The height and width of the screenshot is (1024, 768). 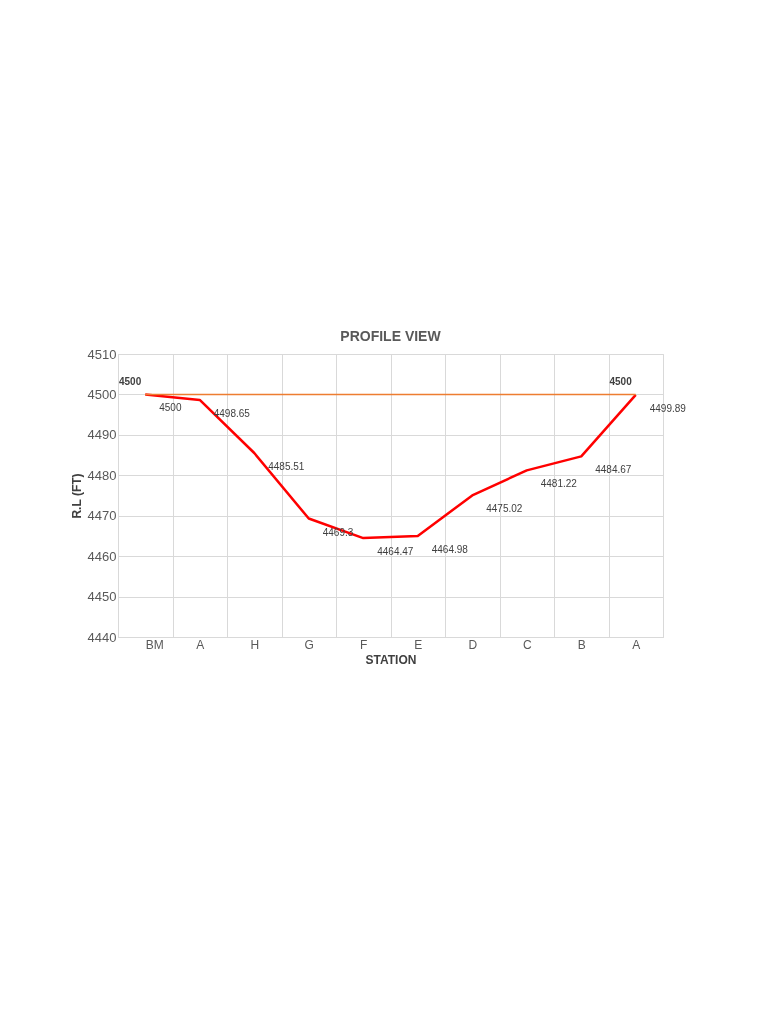 What do you see at coordinates (286, 467) in the screenshot?
I see `data-label: 4485.51` at bounding box center [286, 467].